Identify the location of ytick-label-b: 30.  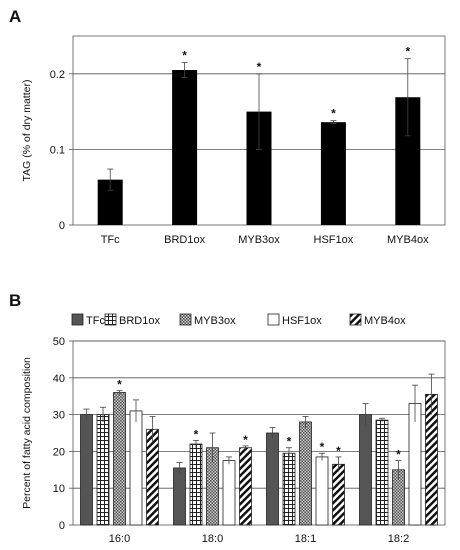
(59, 416).